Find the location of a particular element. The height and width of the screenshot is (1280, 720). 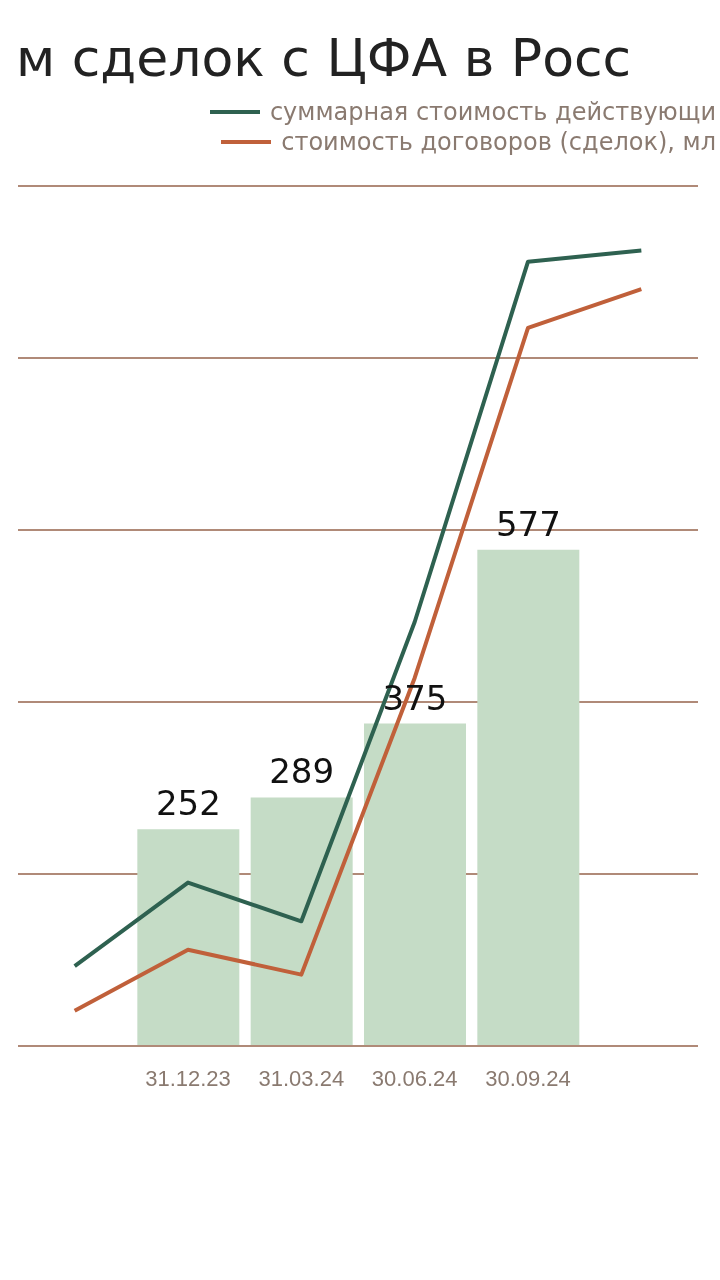

x-tick-label: 30.06.24 is located at coordinates (414, 1078).